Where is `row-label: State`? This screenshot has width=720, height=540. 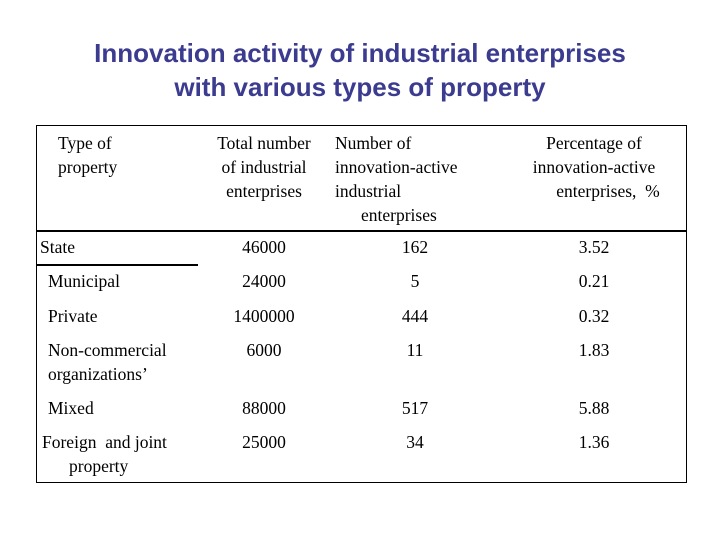 row-label: State is located at coordinates (57, 247).